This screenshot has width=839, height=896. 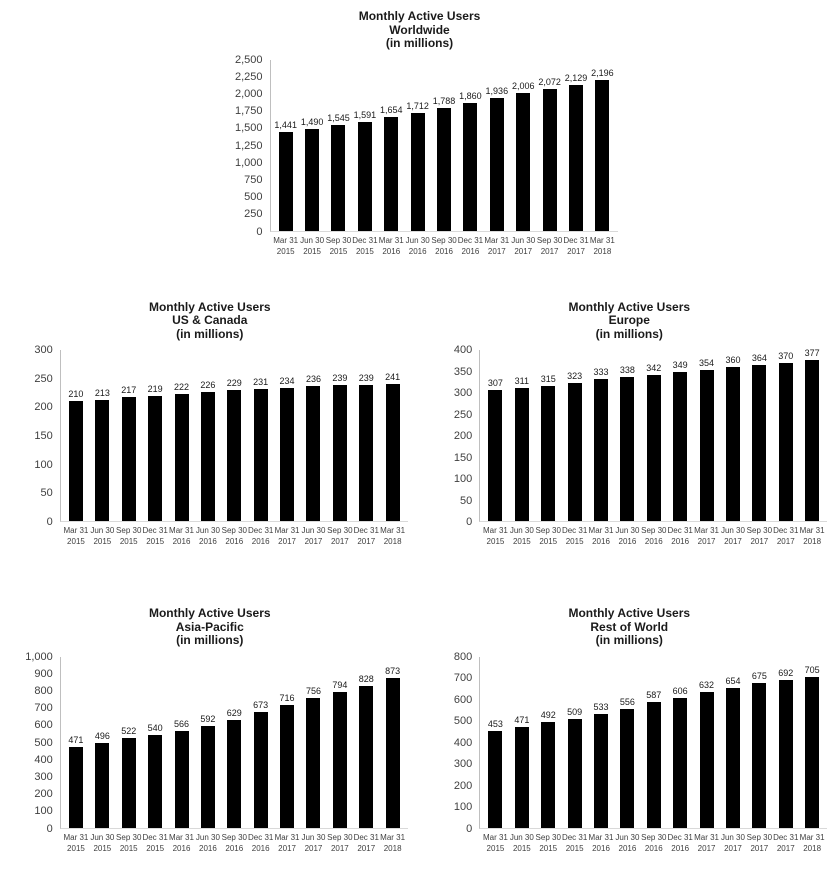 I want to click on bar-value-label: 705, so click(x=812, y=669).